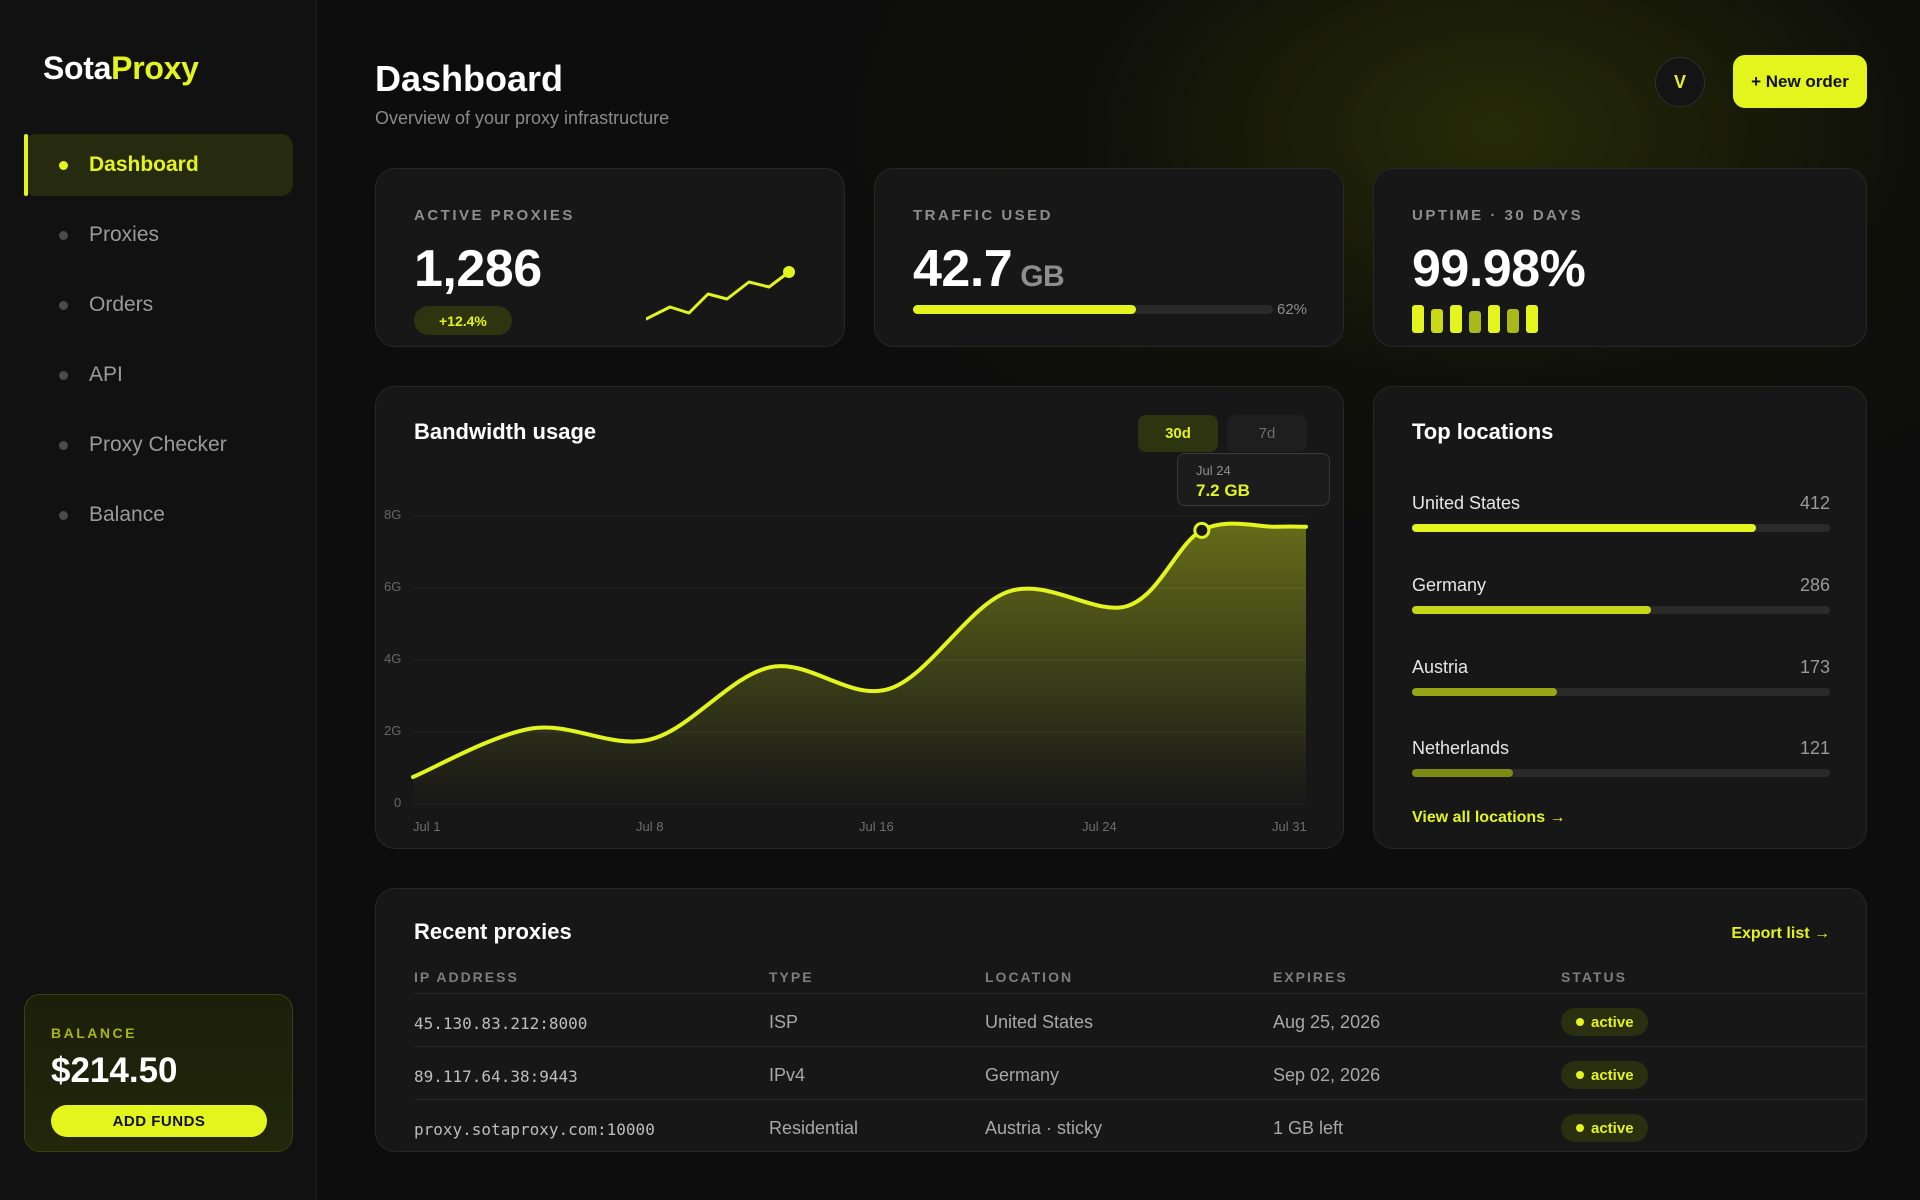 The width and height of the screenshot is (1920, 1200). I want to click on sidebar-item-label: Proxy Checker, so click(158, 444).